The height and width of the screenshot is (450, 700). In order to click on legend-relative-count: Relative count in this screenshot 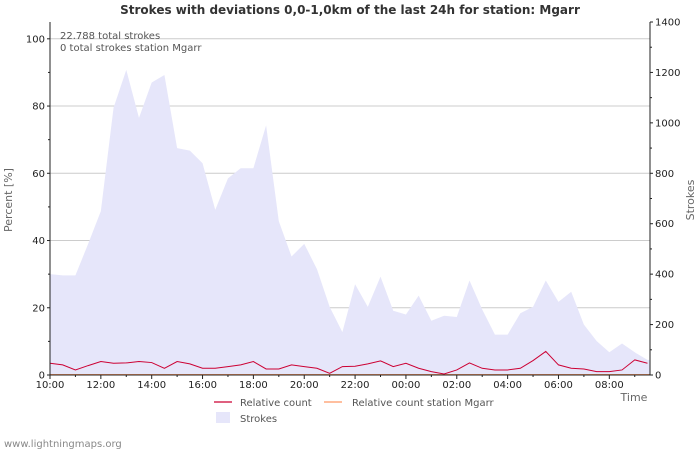, I will do `click(276, 403)`.